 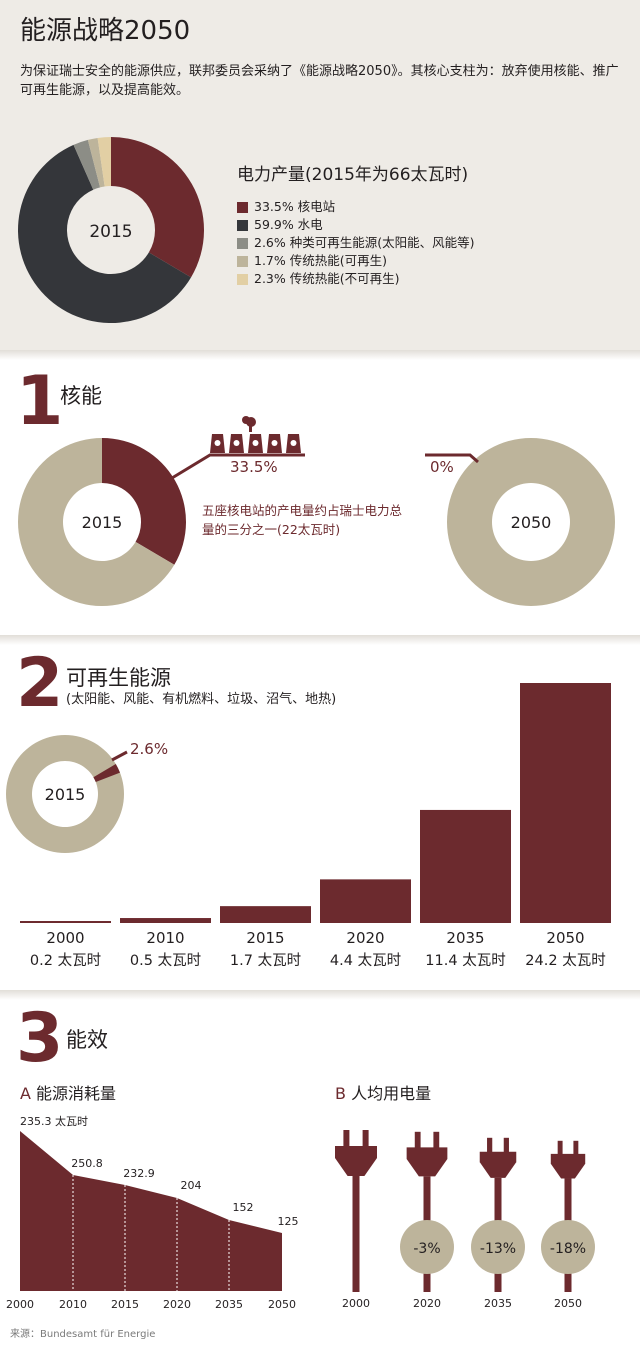 What do you see at coordinates (288, 224) in the screenshot?
I see `legend-label: 59.9% 水电` at bounding box center [288, 224].